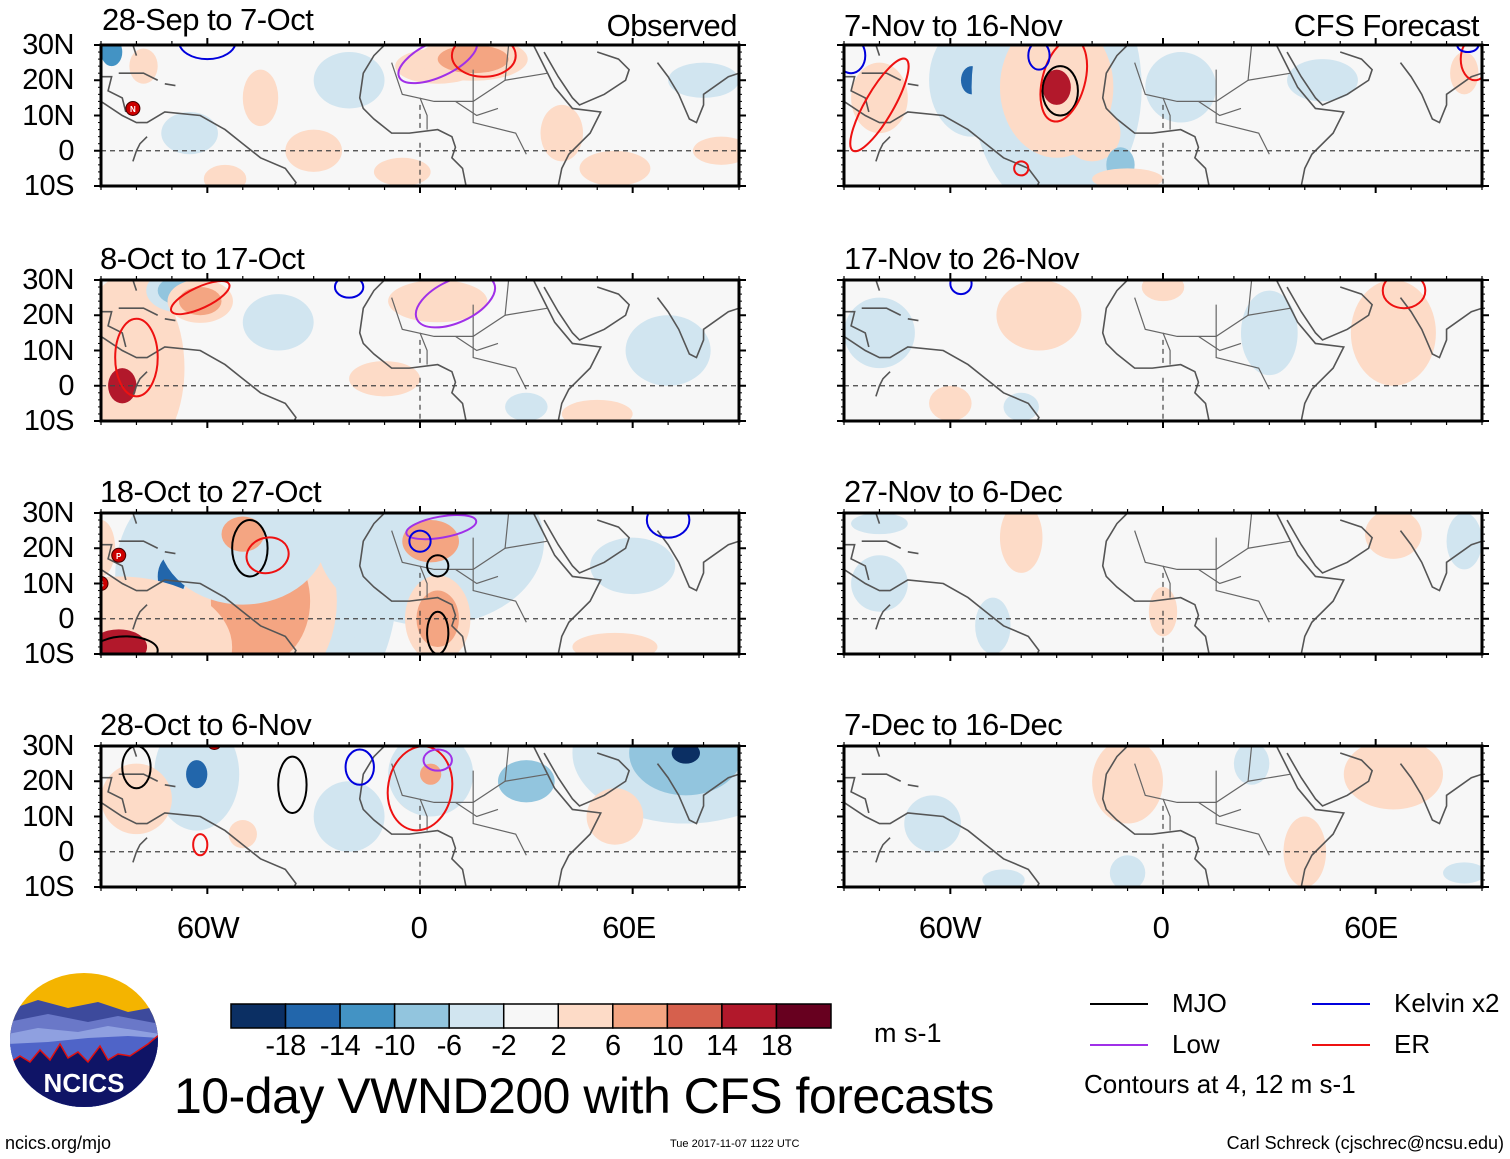 This screenshot has height=1159, width=1510. I want to click on anomaly-patch-ring, so click(431, 569).